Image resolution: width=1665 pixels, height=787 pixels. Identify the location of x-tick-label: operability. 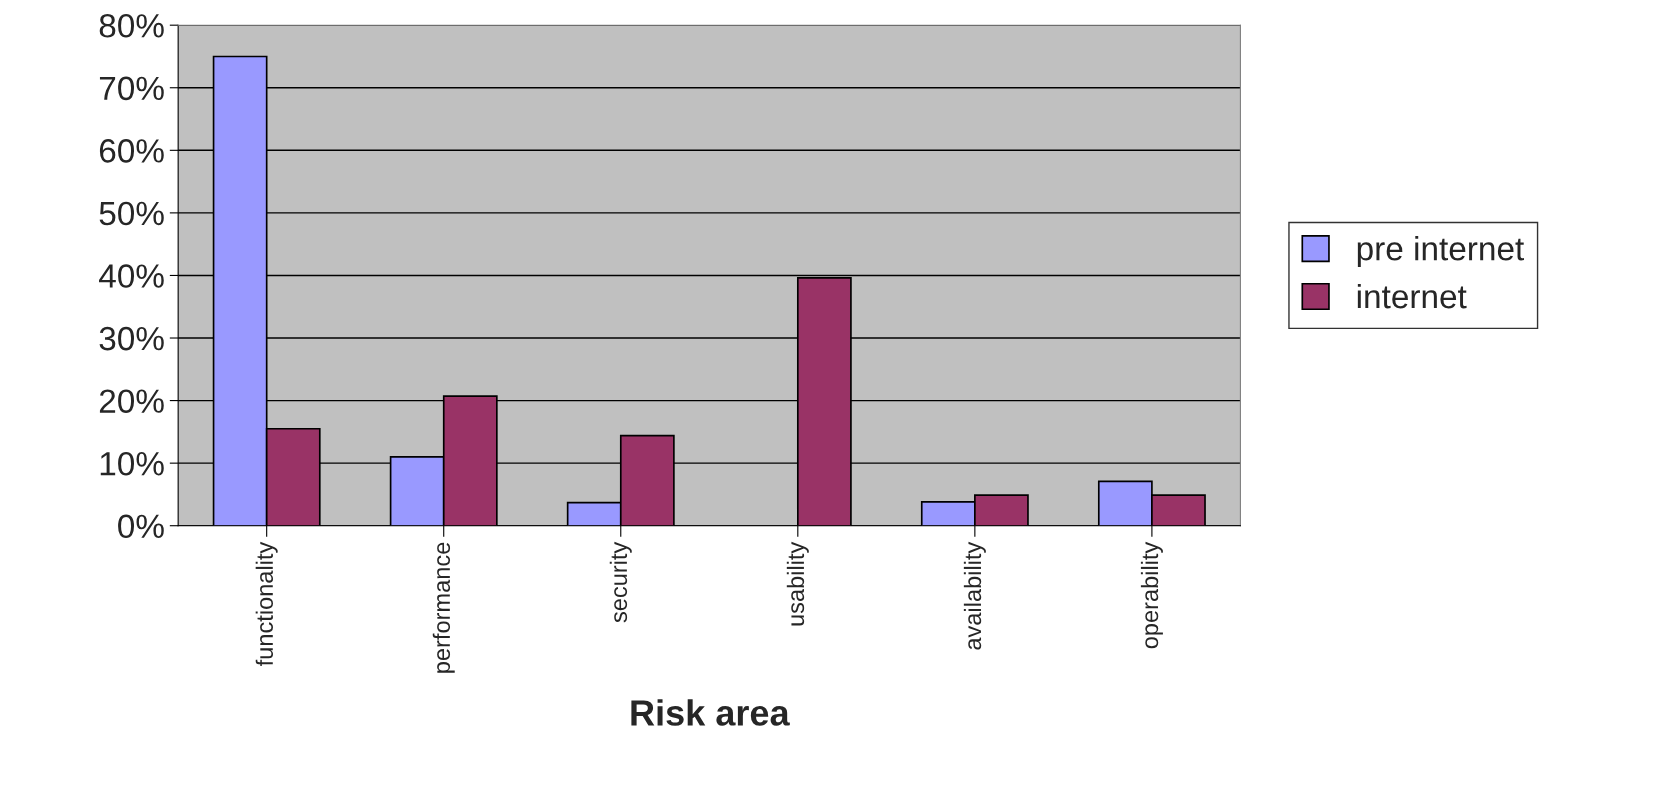
(1151, 595).